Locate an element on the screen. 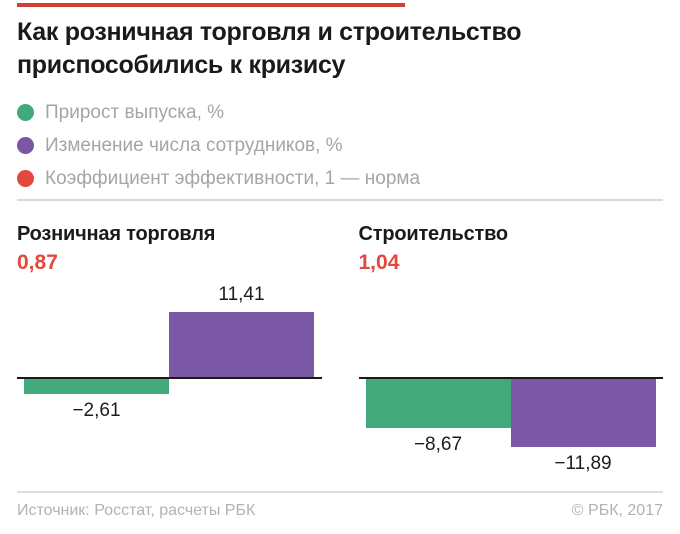  section-divider is located at coordinates (340, 200).